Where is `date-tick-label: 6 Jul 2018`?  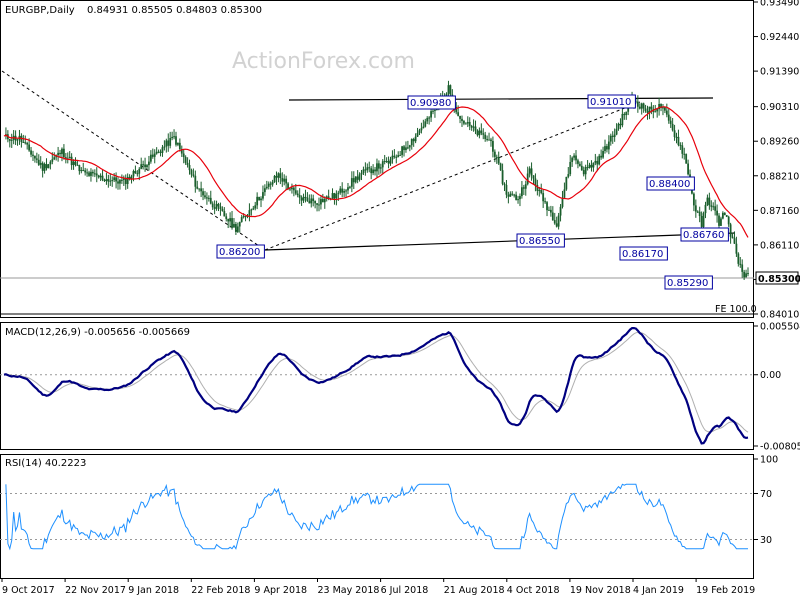 date-tick-label: 6 Jul 2018 is located at coordinates (405, 590).